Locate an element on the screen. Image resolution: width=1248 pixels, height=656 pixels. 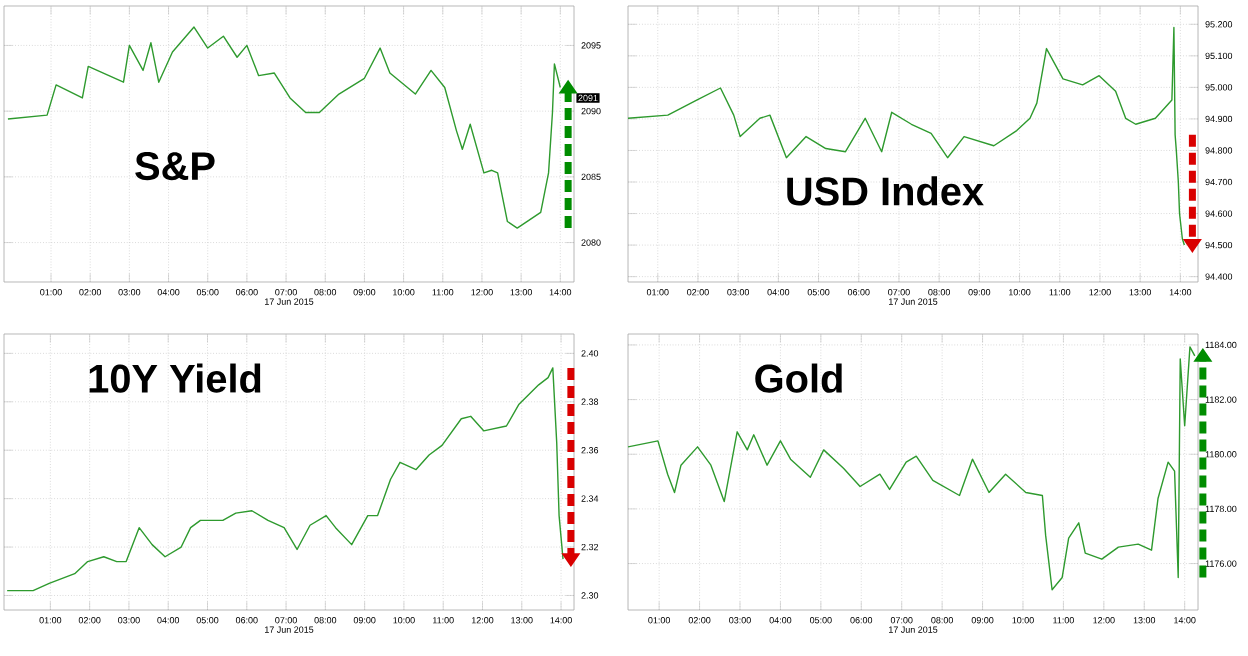
text: 10Y Yield is located at coordinates (175, 378).